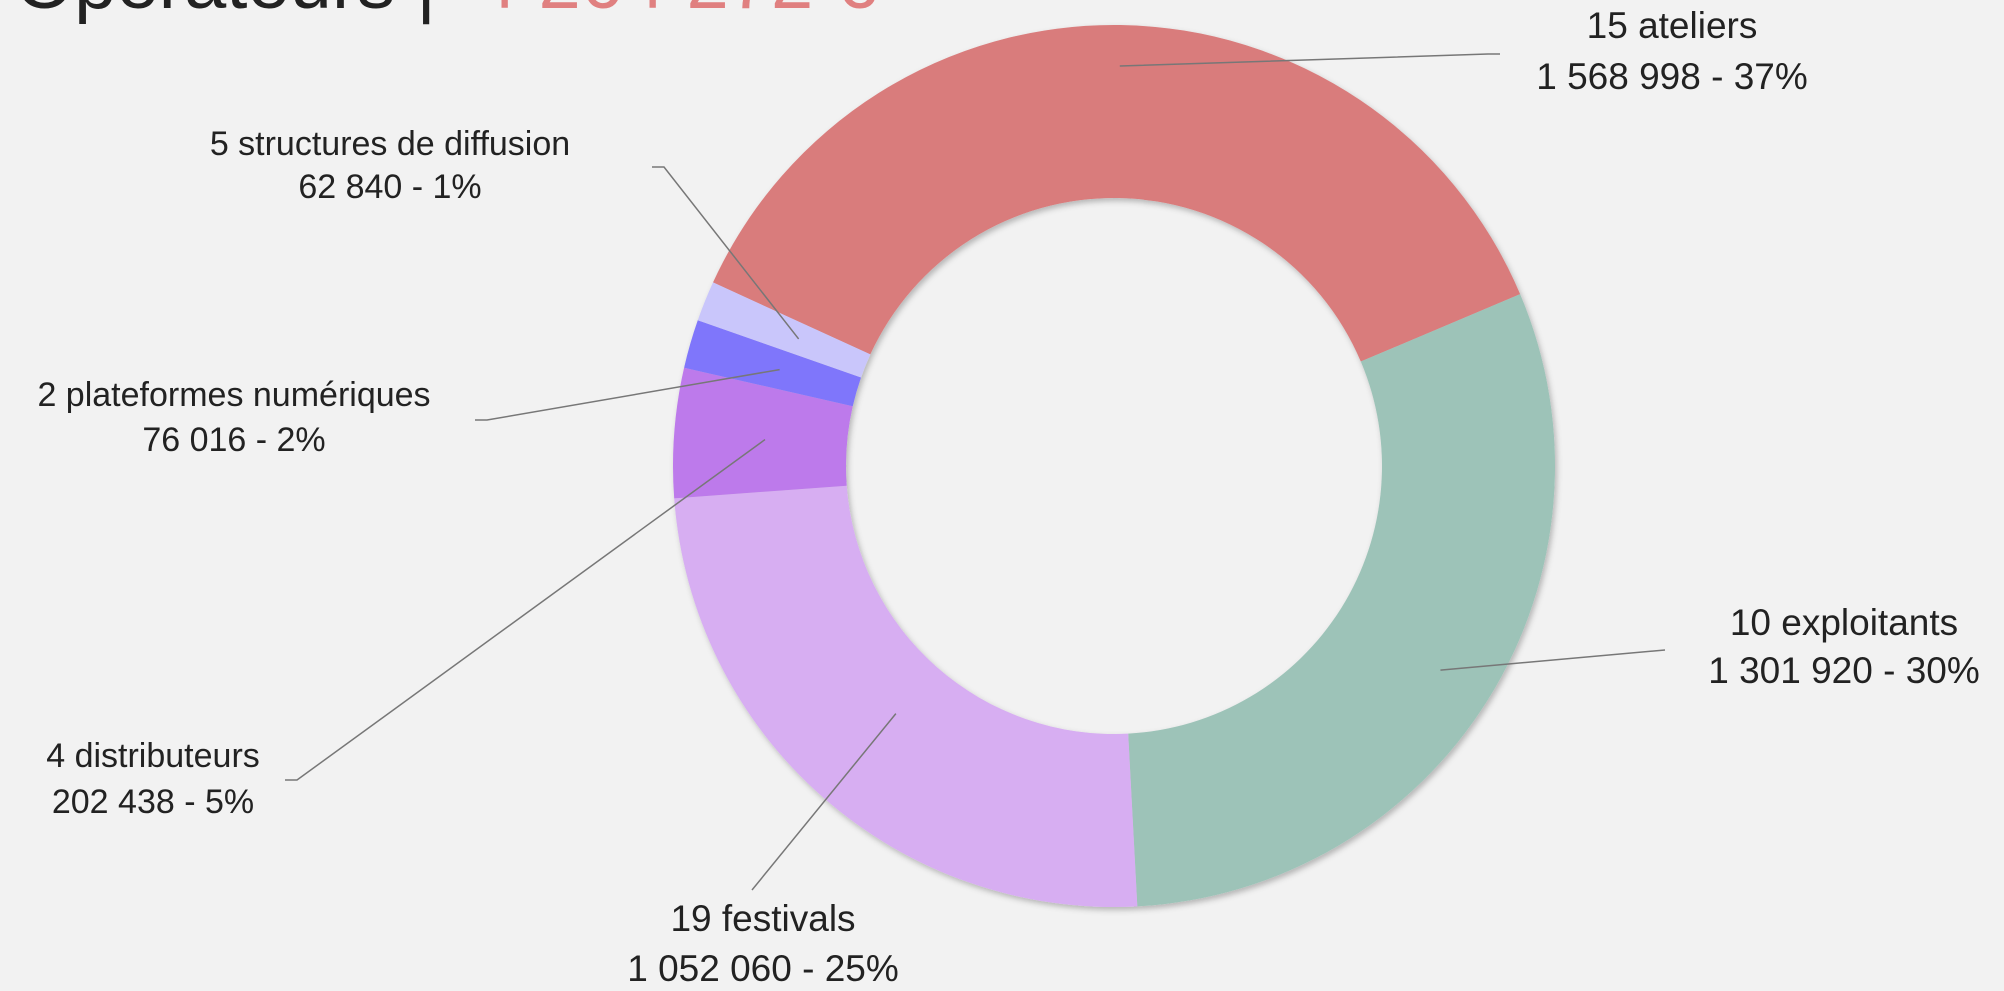 The image size is (2004, 991). What do you see at coordinates (1844, 622) in the screenshot?
I see `slice-label: 10 exploitants` at bounding box center [1844, 622].